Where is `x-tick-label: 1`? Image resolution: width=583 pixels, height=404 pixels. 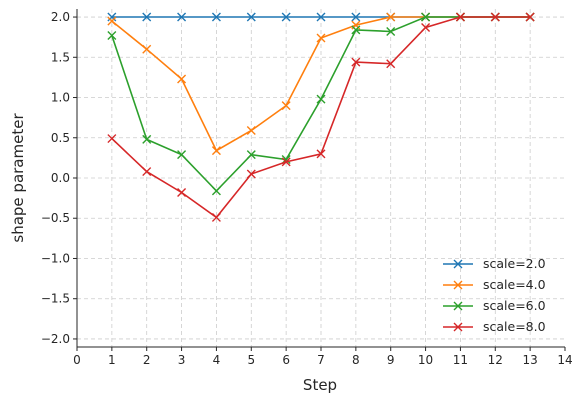
x-tick-label: 1 is located at coordinates (112, 360).